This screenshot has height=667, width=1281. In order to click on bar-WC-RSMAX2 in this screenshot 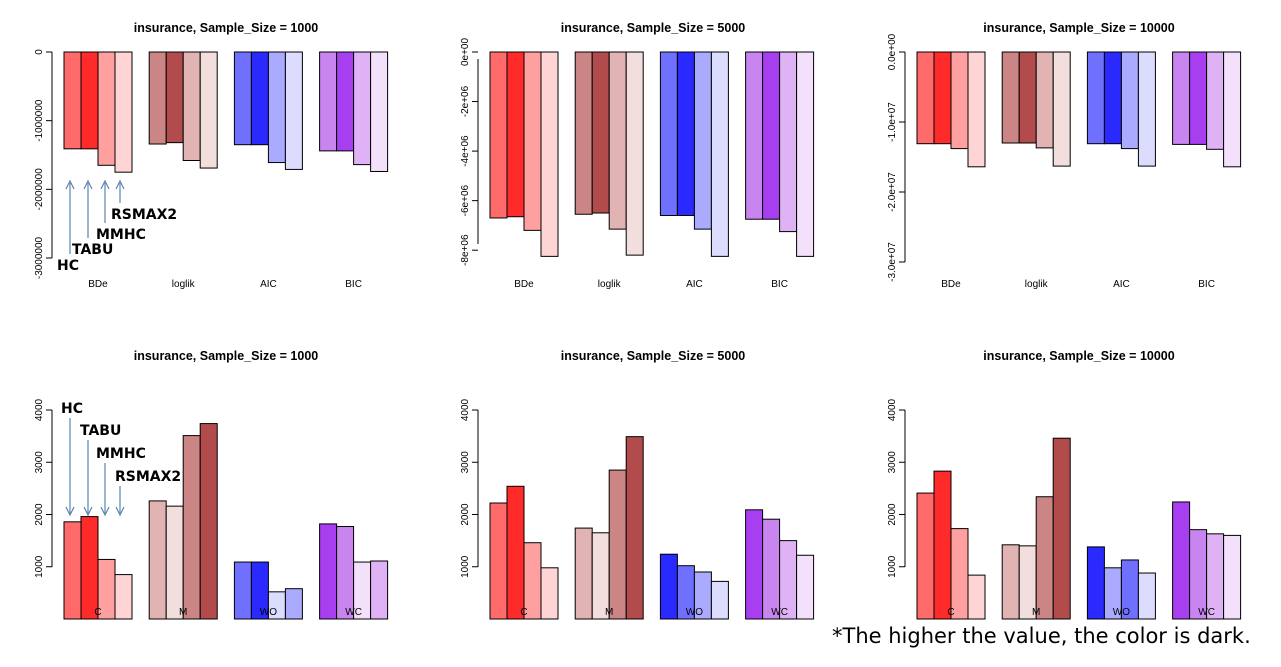, I will do `click(805, 587)`.